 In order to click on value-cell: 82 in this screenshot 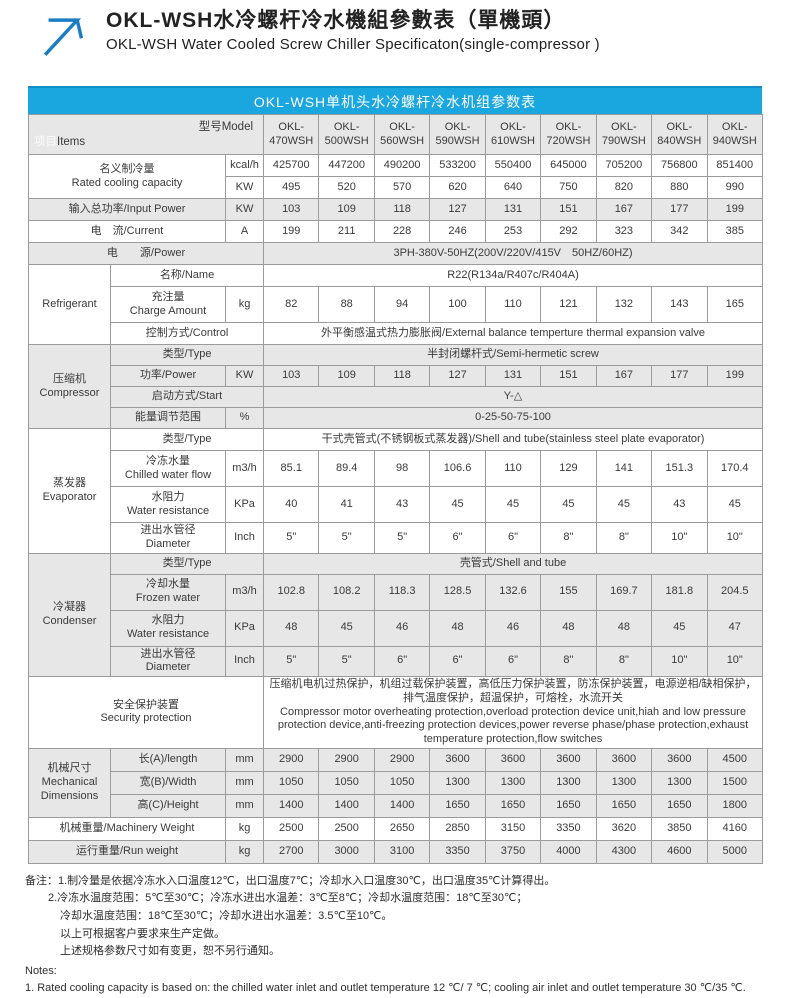, I will do `click(291, 304)`.